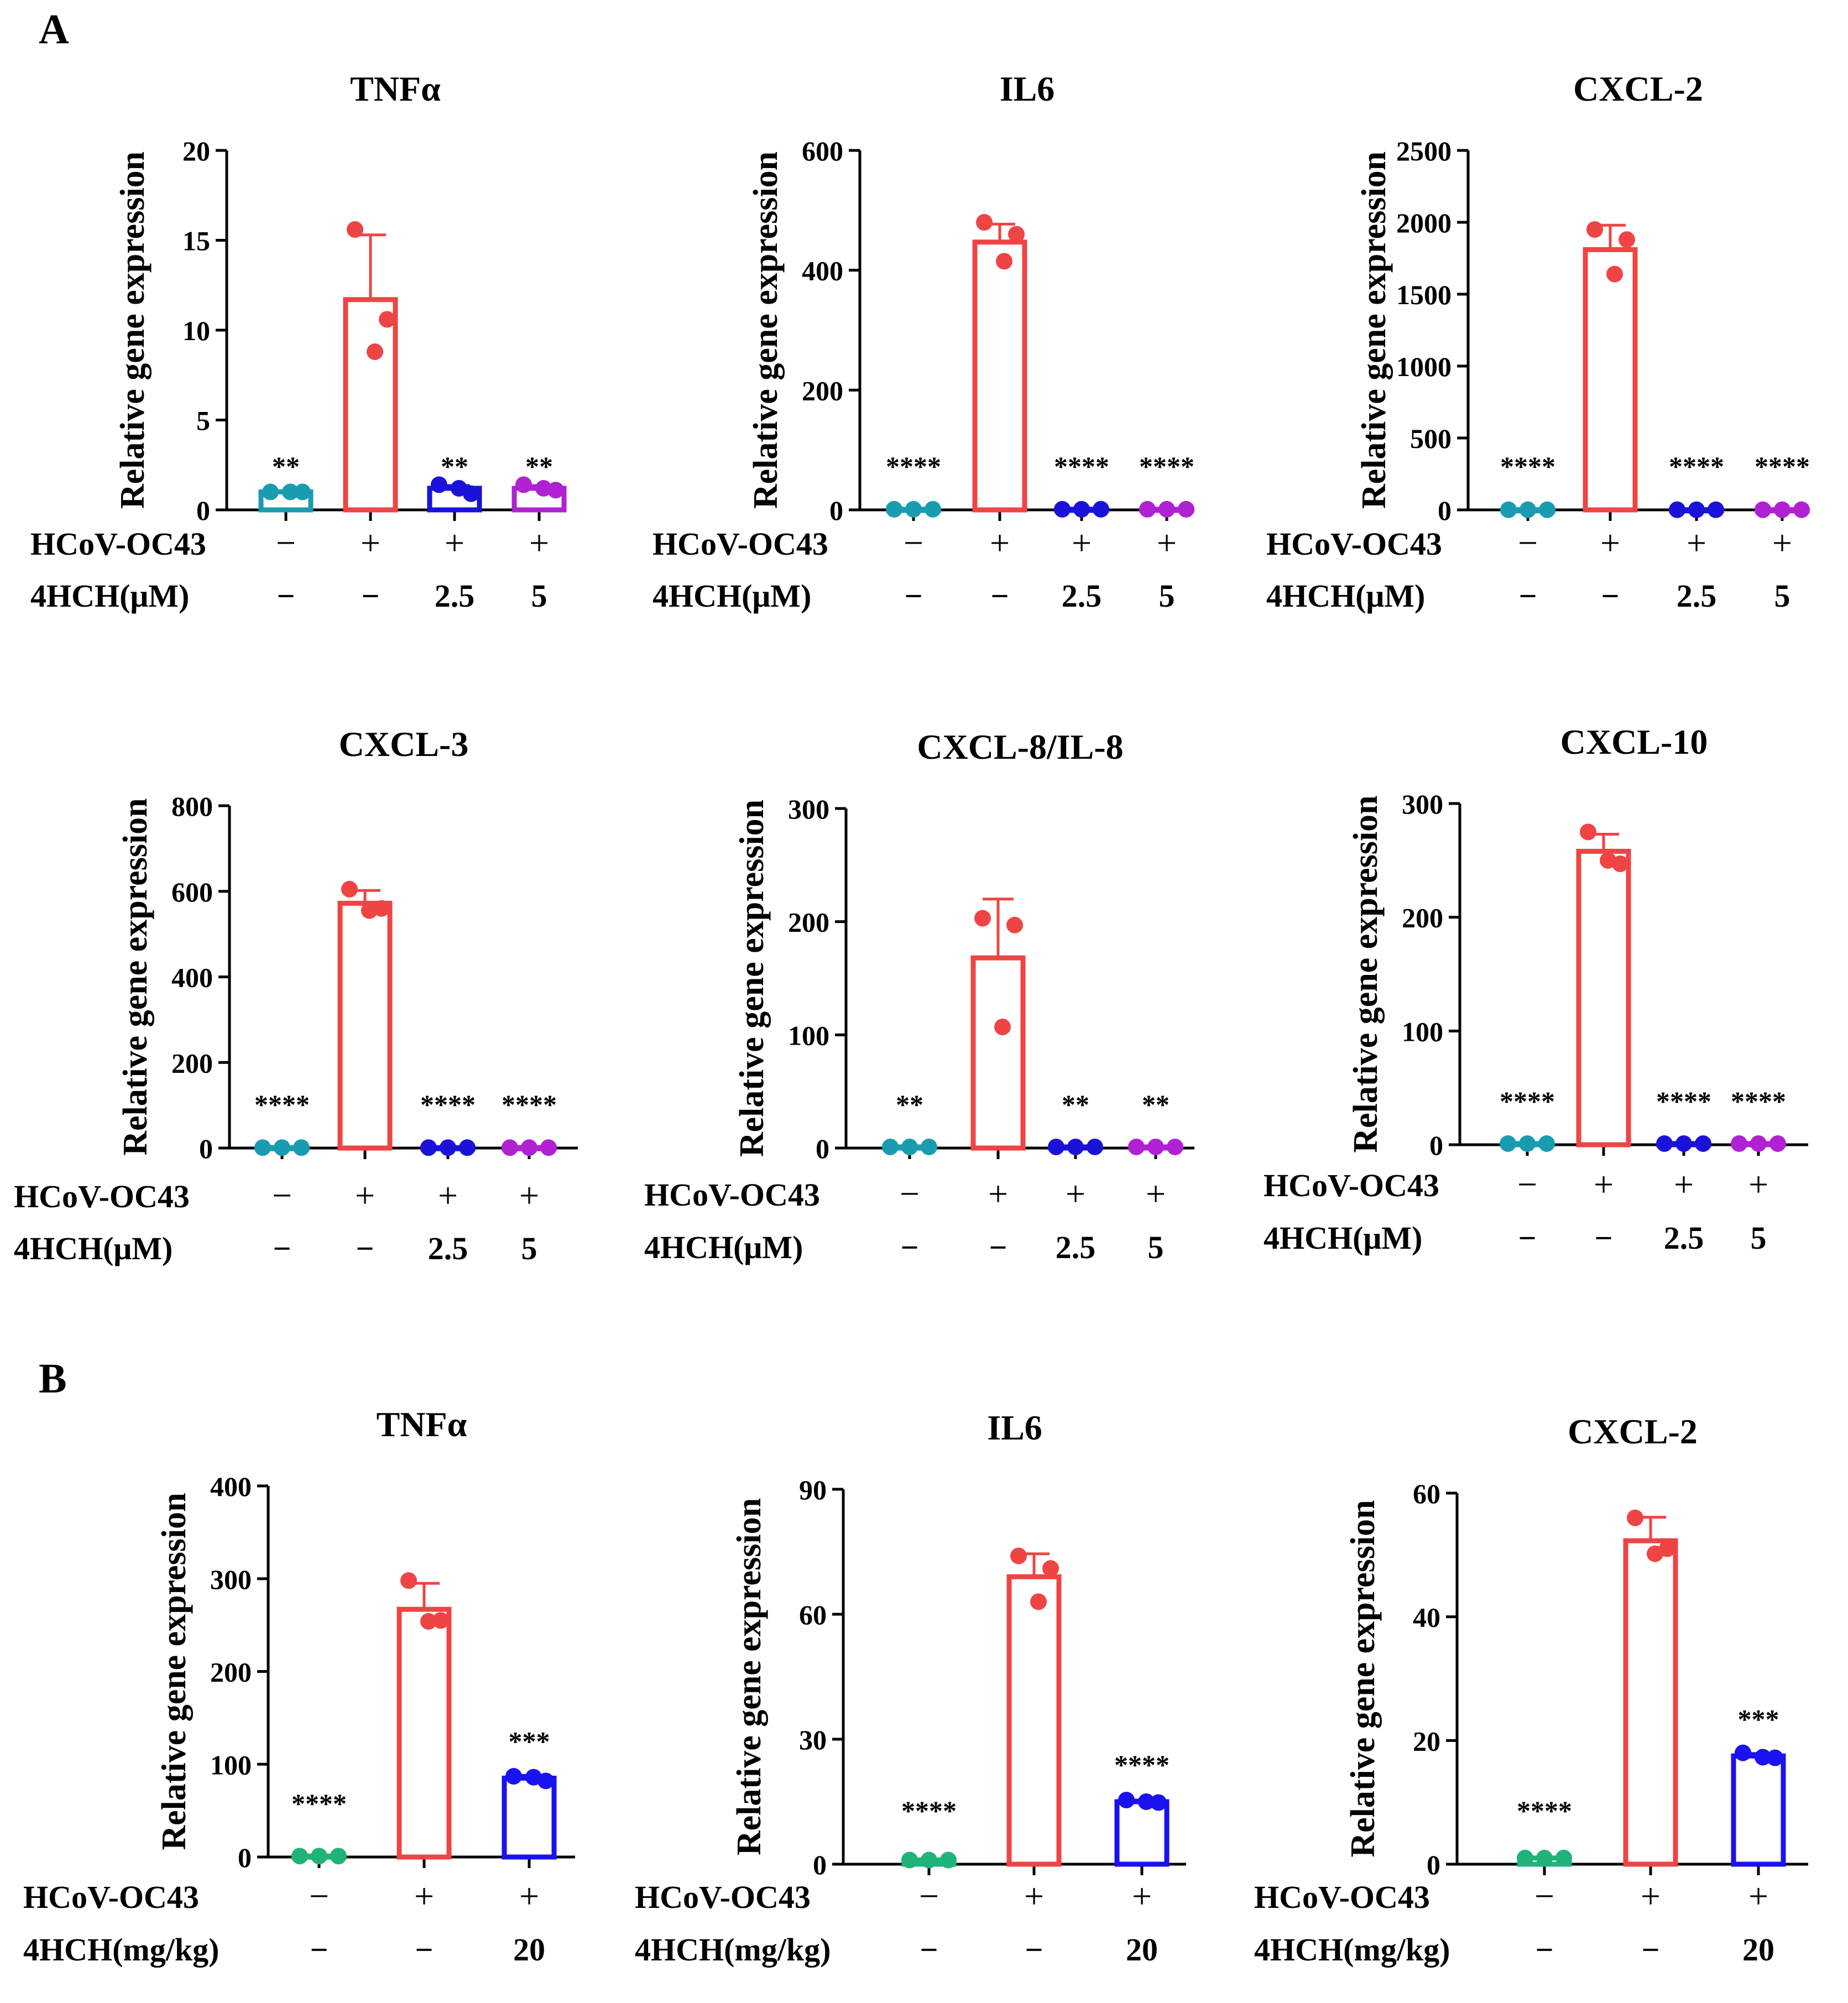 The height and width of the screenshot is (2003, 1848). What do you see at coordinates (1142, 1950) in the screenshot?
I see `row2-value: 20` at bounding box center [1142, 1950].